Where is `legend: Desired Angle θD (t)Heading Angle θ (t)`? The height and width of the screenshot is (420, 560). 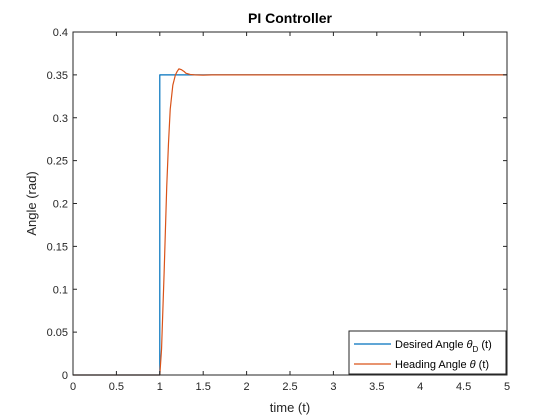 legend: Desired Angle θD (t)Heading Angle θ (t) is located at coordinates (427, 352).